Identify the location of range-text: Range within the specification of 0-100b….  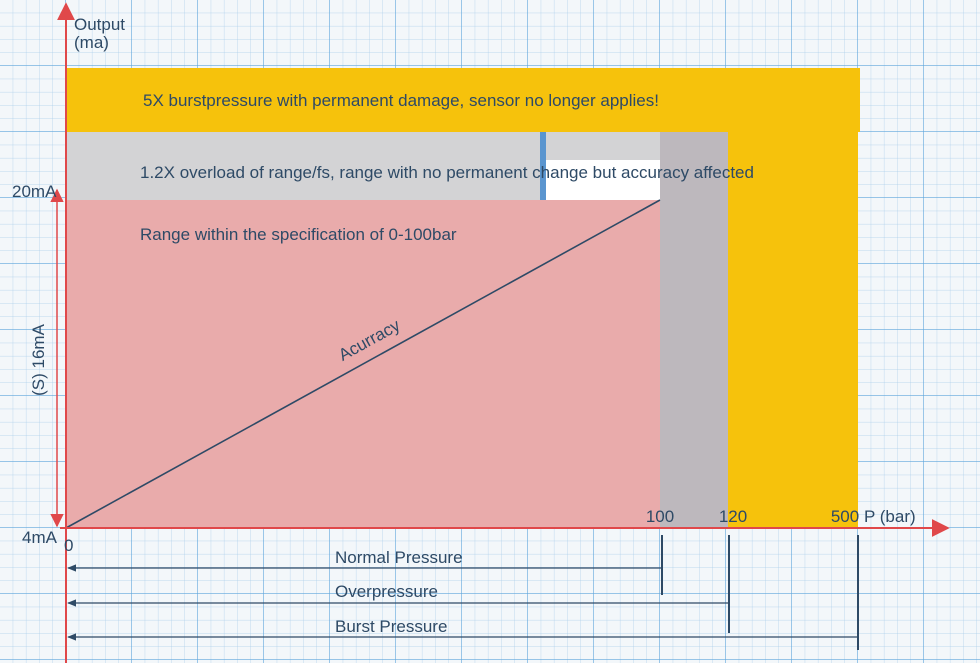
(298, 234).